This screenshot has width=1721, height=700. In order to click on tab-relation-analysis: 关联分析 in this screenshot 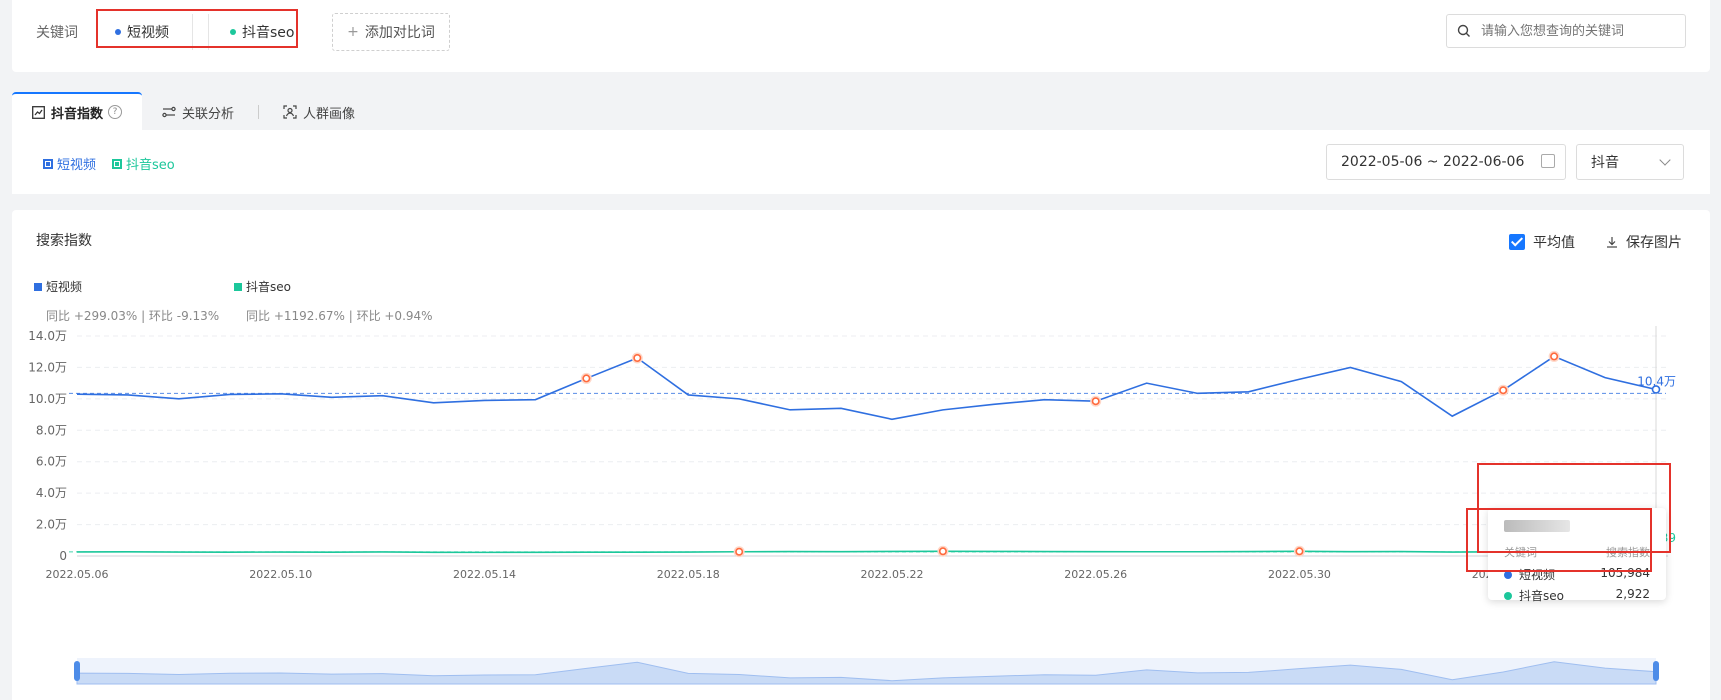, I will do `click(198, 112)`.